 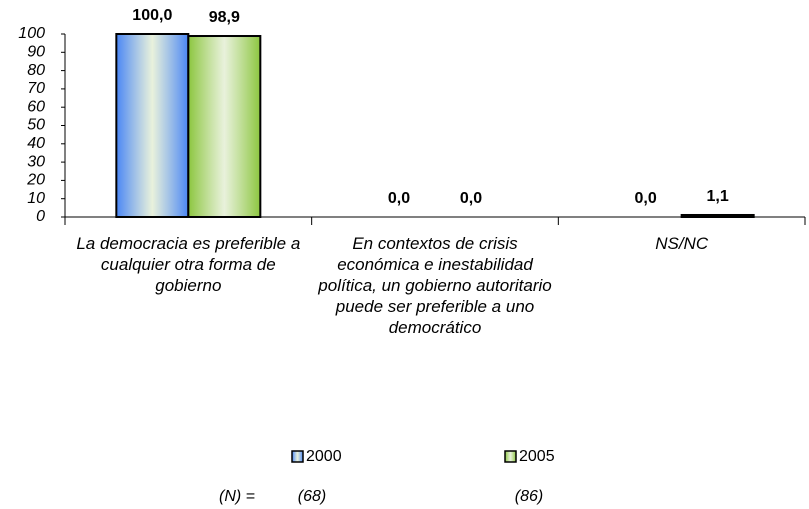 I want to click on x-tick-label: NS/NC, so click(x=682, y=243).